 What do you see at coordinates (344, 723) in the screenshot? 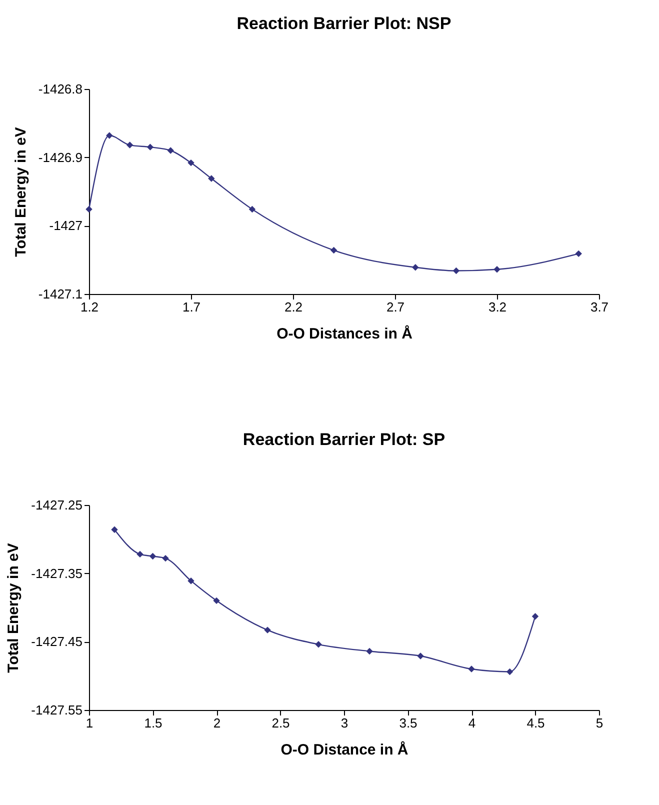
I see `x-tick-label: 3` at bounding box center [344, 723].